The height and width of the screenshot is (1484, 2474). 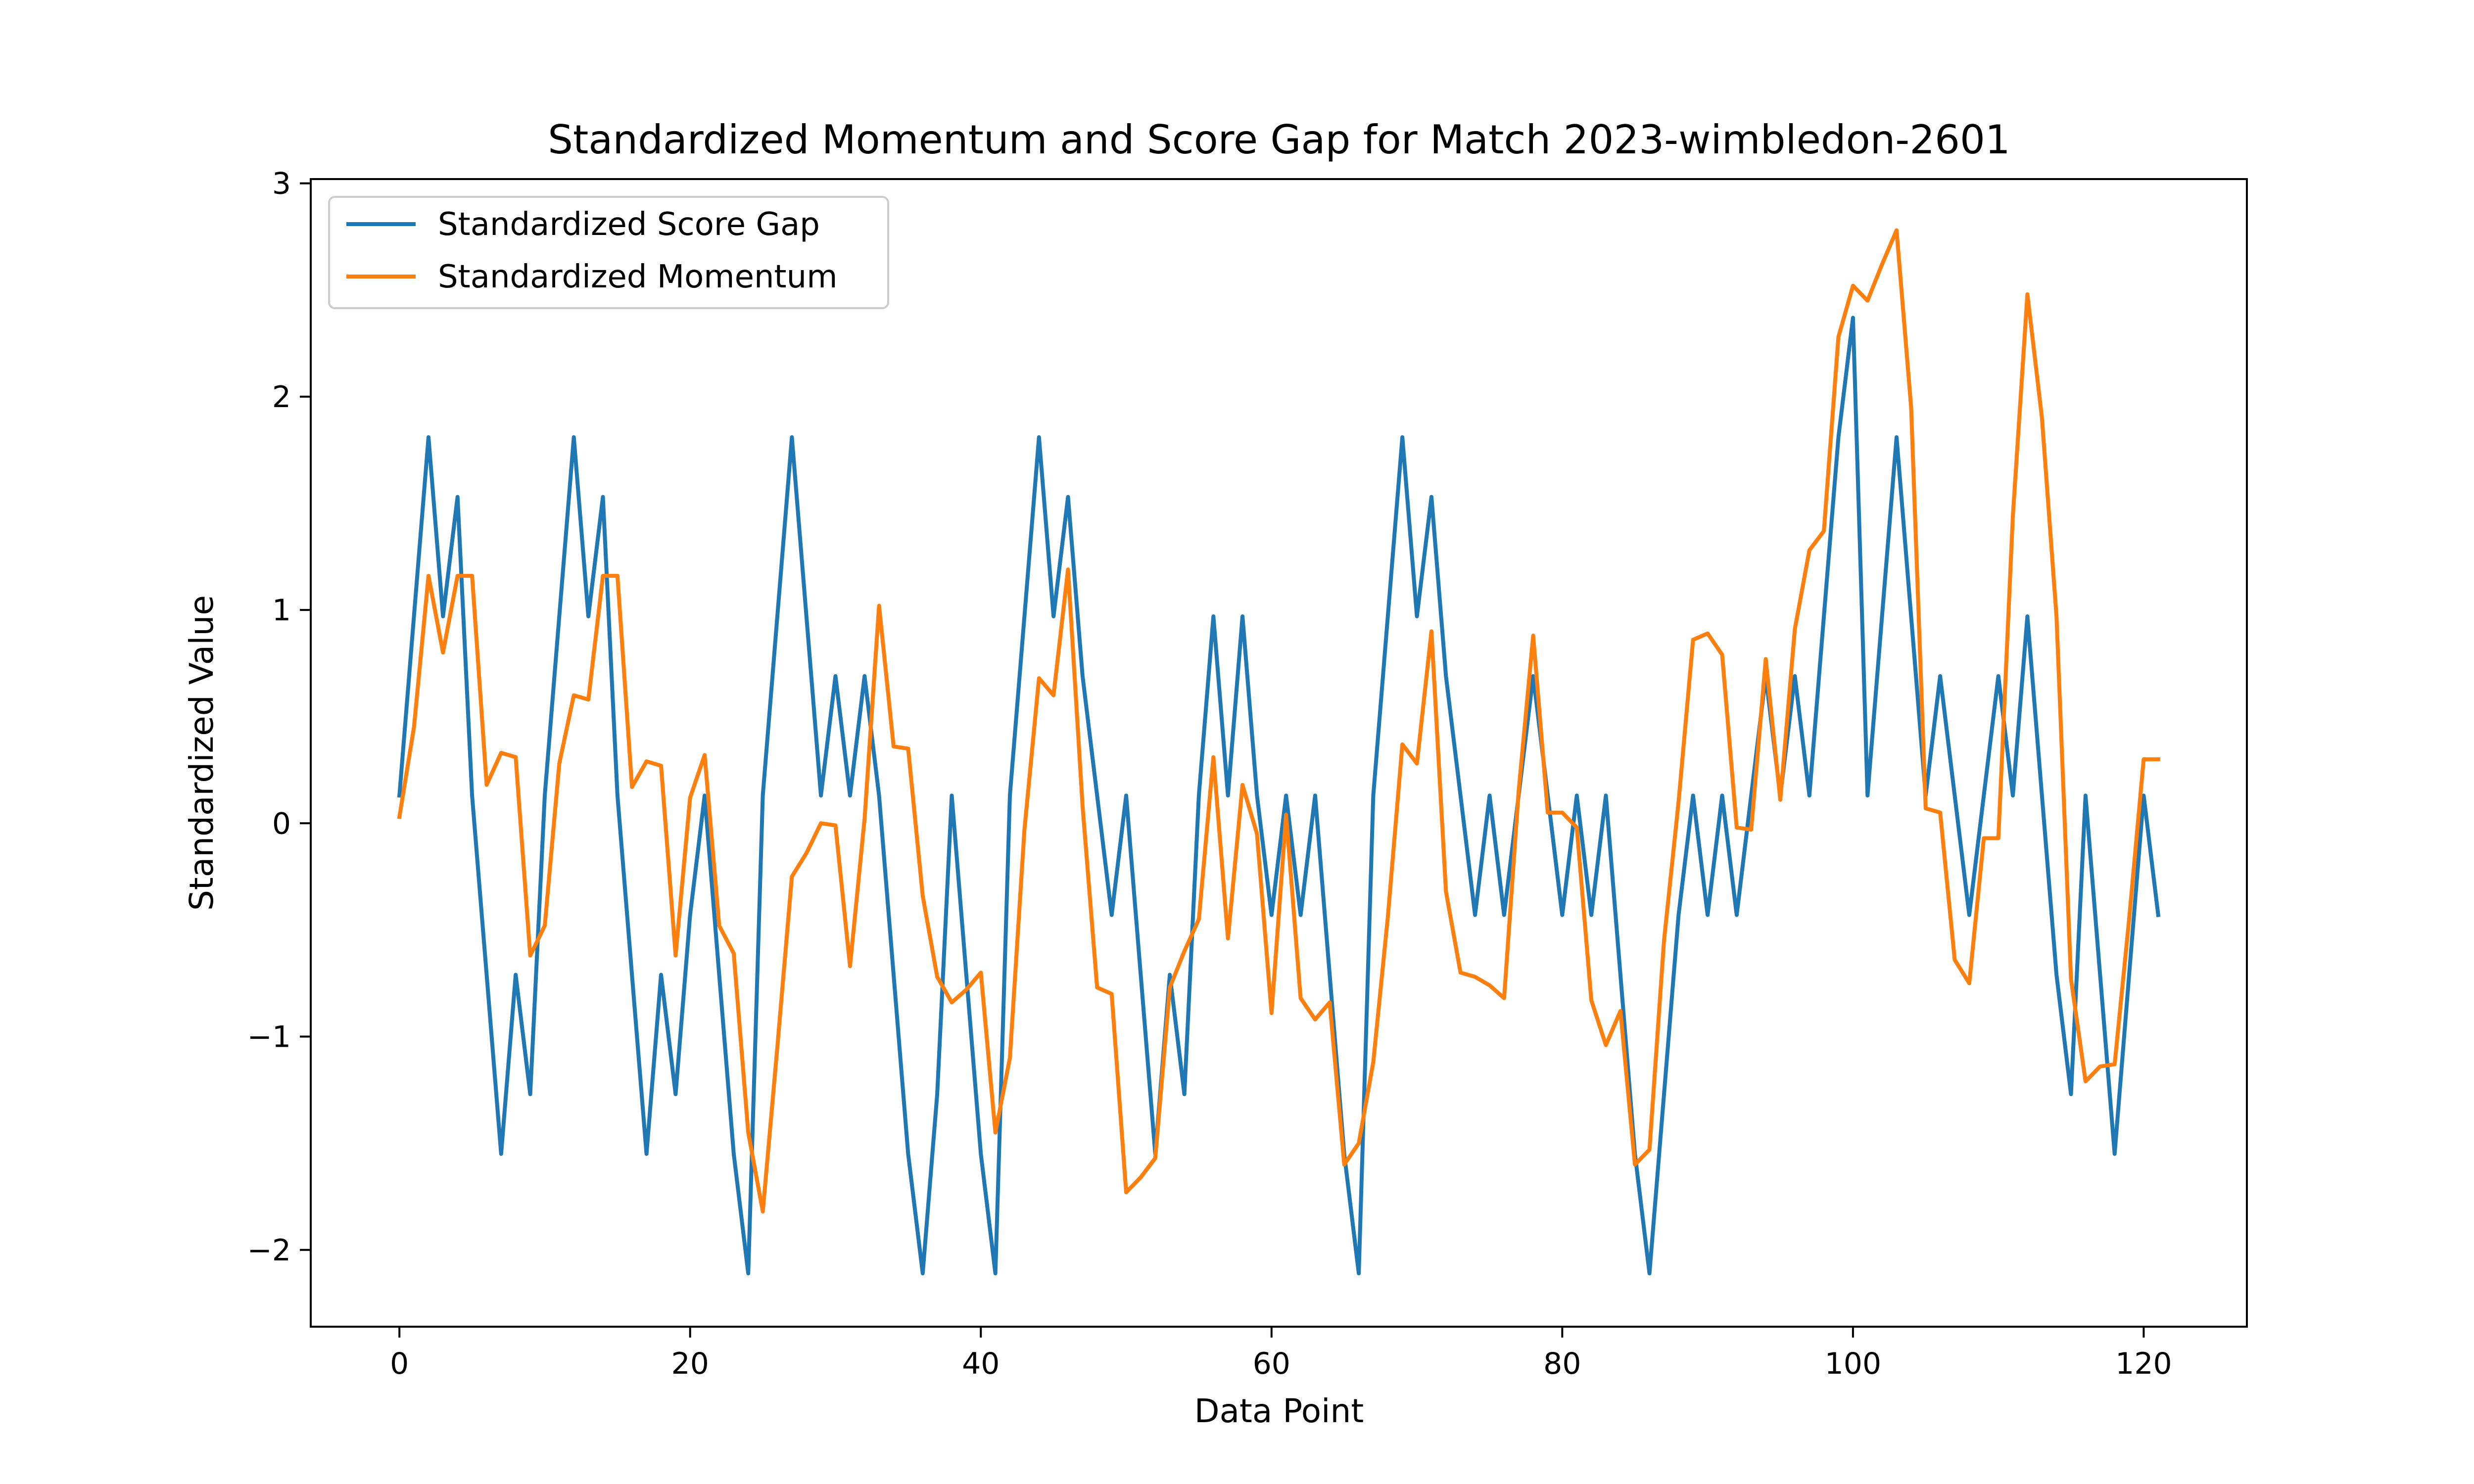 I want to click on legend-box, so click(x=608, y=252).